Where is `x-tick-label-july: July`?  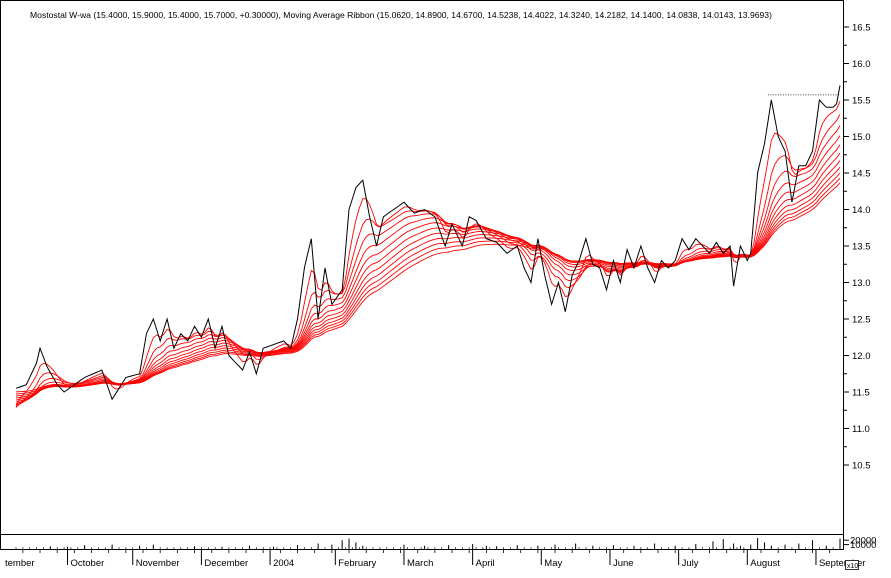 x-tick-label-july: July is located at coordinates (690, 563).